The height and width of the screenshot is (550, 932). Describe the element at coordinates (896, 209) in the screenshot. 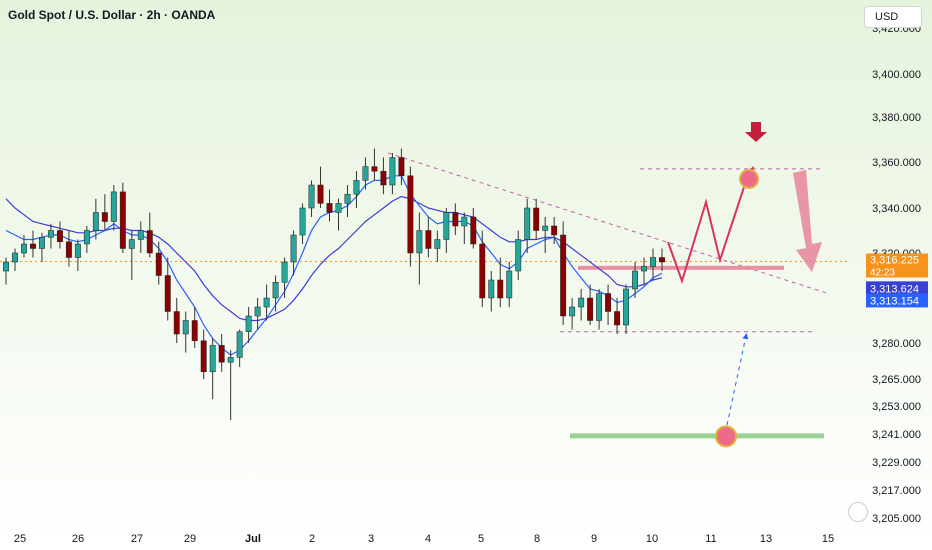

I see `y-tick-label: 3,340.000` at that location.